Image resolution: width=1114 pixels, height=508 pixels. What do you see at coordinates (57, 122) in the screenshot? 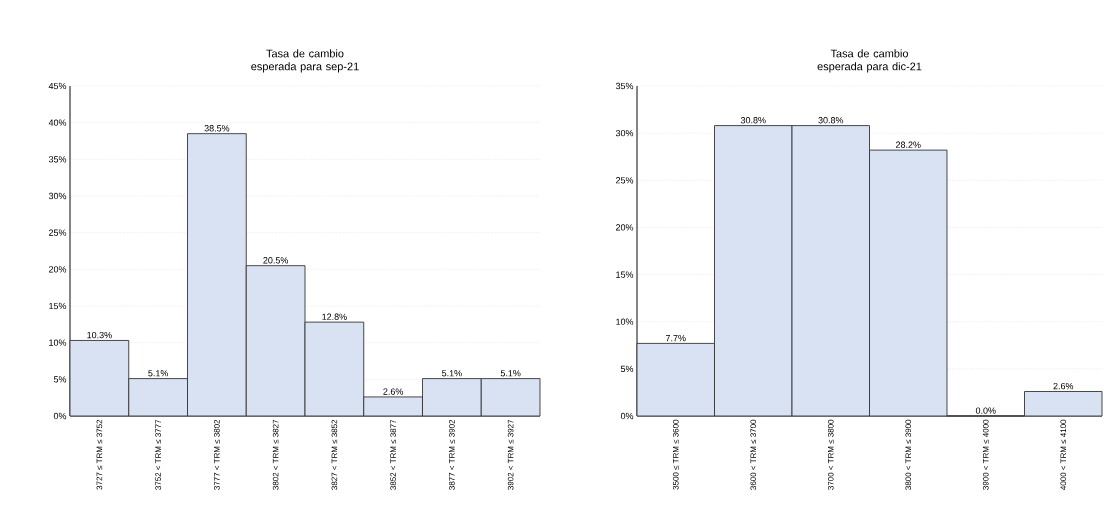
I see `y-tick-label: 40%` at bounding box center [57, 122].